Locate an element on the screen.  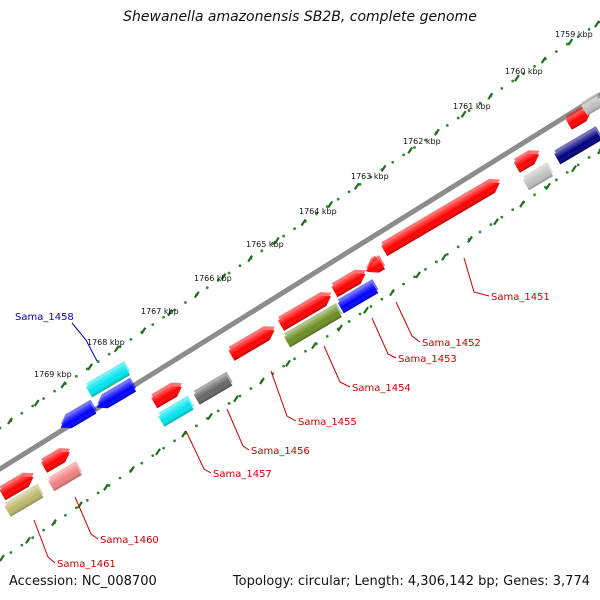
gene-label: Sama_1455 is located at coordinates (327, 422).